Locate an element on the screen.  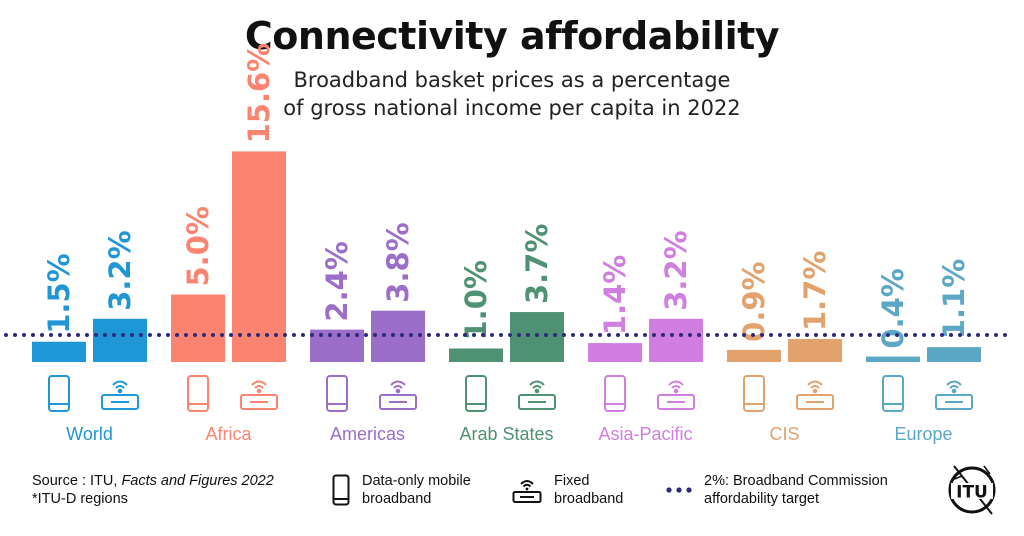
value-label-world-mobile: 1.5% is located at coordinates (59, 293).